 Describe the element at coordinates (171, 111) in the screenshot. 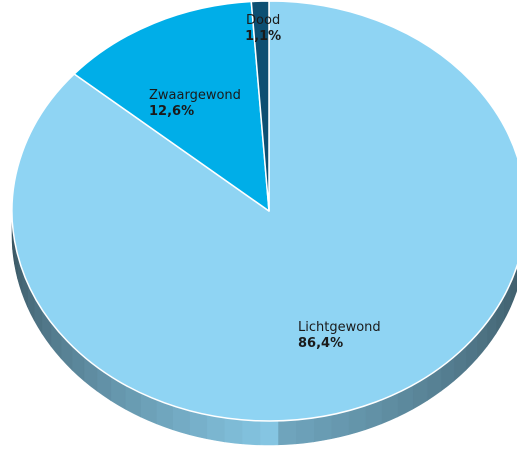

I see `slice-value-zwaargewond: 12,6%` at that location.